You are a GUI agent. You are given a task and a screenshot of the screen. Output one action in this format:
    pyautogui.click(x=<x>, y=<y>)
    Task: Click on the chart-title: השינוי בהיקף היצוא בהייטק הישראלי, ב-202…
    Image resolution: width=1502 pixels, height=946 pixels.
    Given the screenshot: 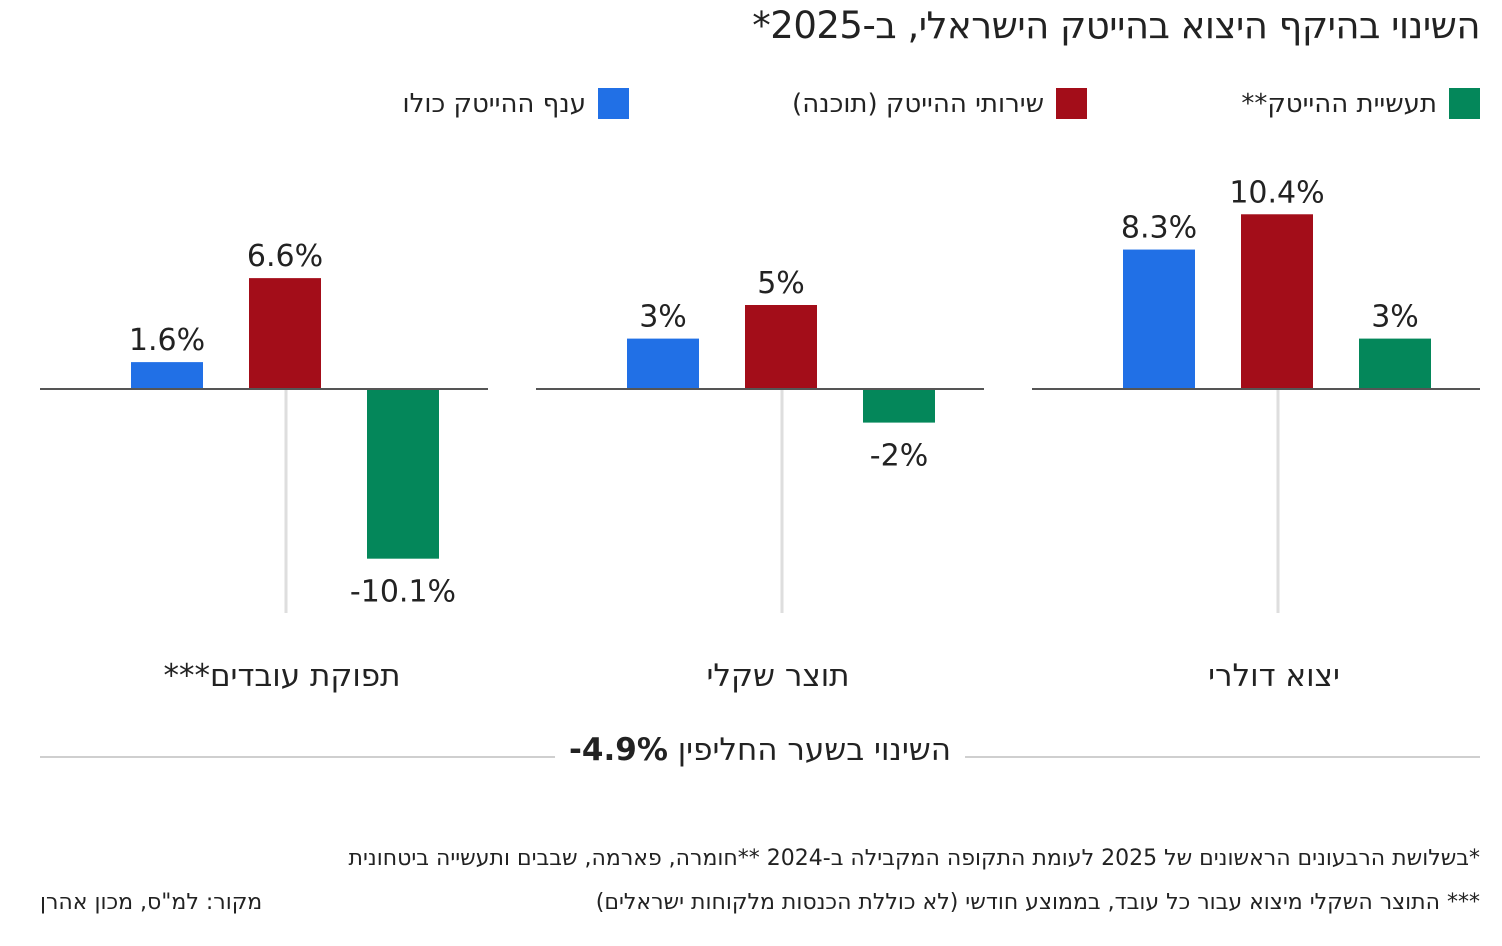 What is the action you would take?
    pyautogui.click(x=1116, y=25)
    